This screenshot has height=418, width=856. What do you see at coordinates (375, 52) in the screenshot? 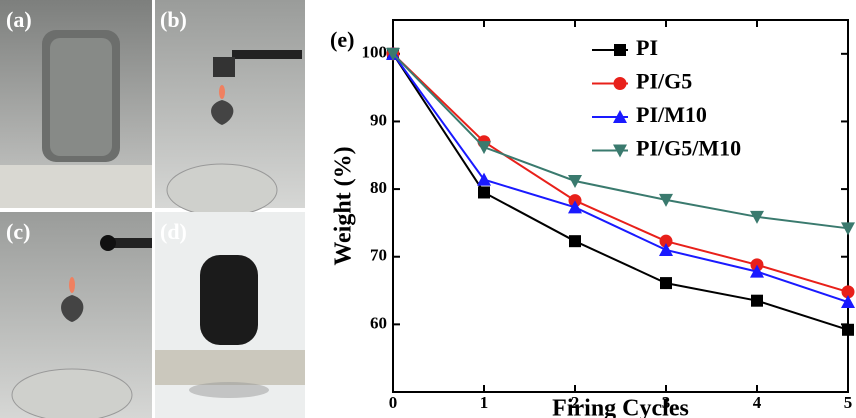
I see `y-tick-label: 100` at bounding box center [375, 52].